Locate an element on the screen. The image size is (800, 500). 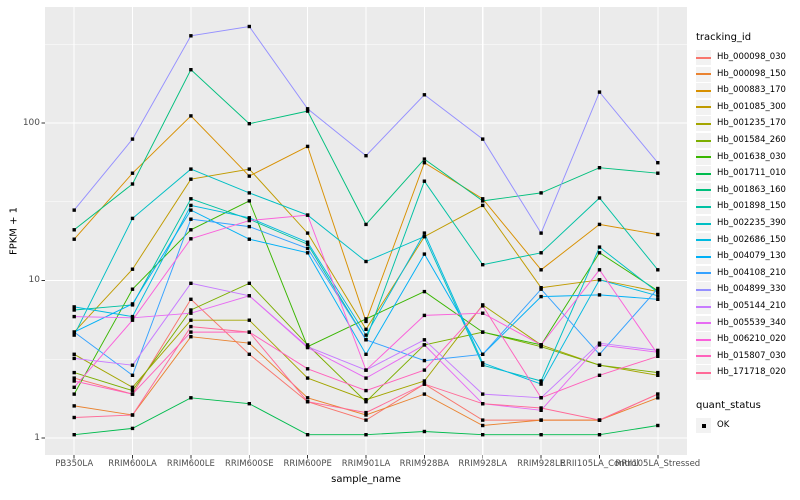
y-tick-label: 10 is located at coordinates (34, 280).